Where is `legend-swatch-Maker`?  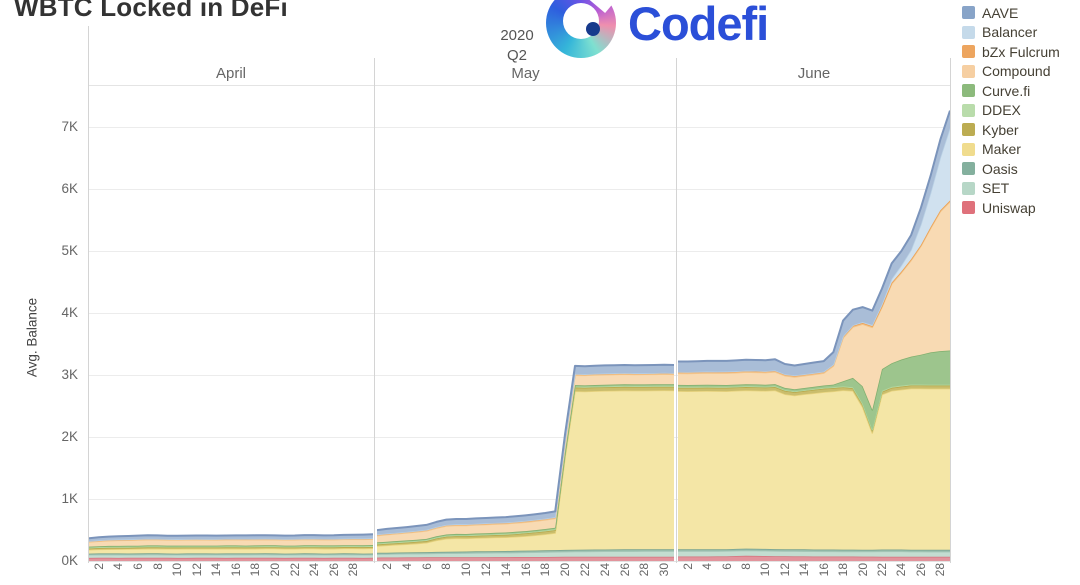
legend-swatch-Maker is located at coordinates (968, 149).